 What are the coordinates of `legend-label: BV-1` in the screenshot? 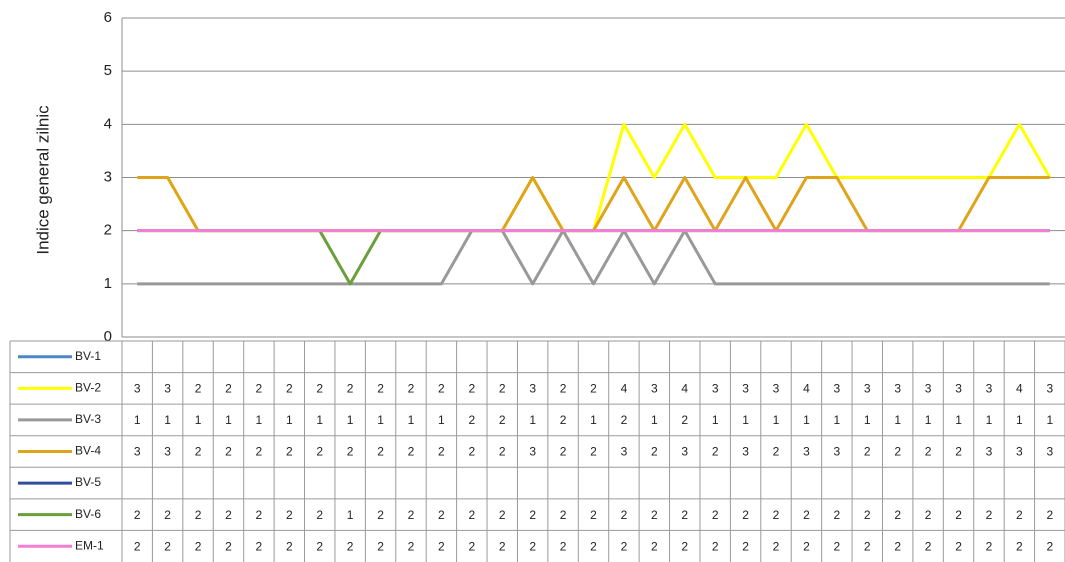 It's located at (88, 356).